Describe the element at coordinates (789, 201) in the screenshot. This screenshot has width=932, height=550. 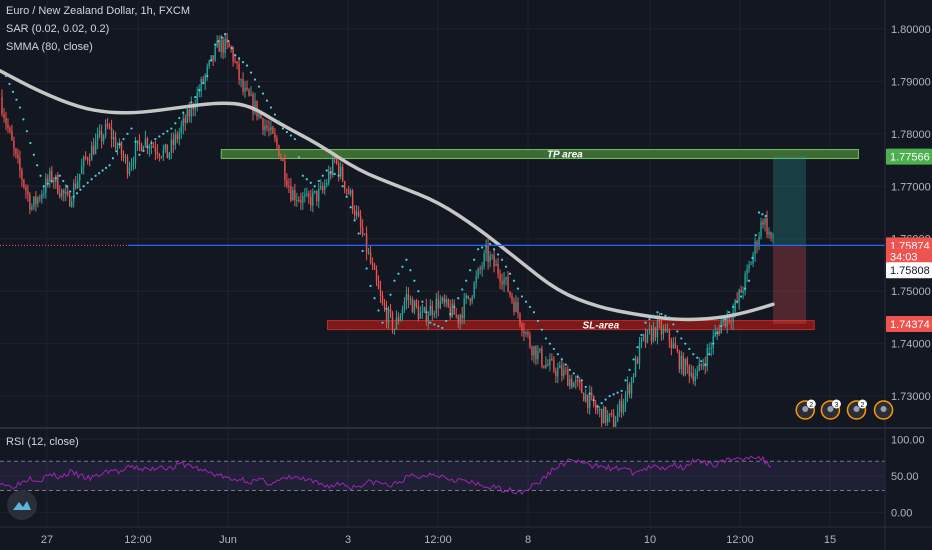
I see `position-profit-box` at that location.